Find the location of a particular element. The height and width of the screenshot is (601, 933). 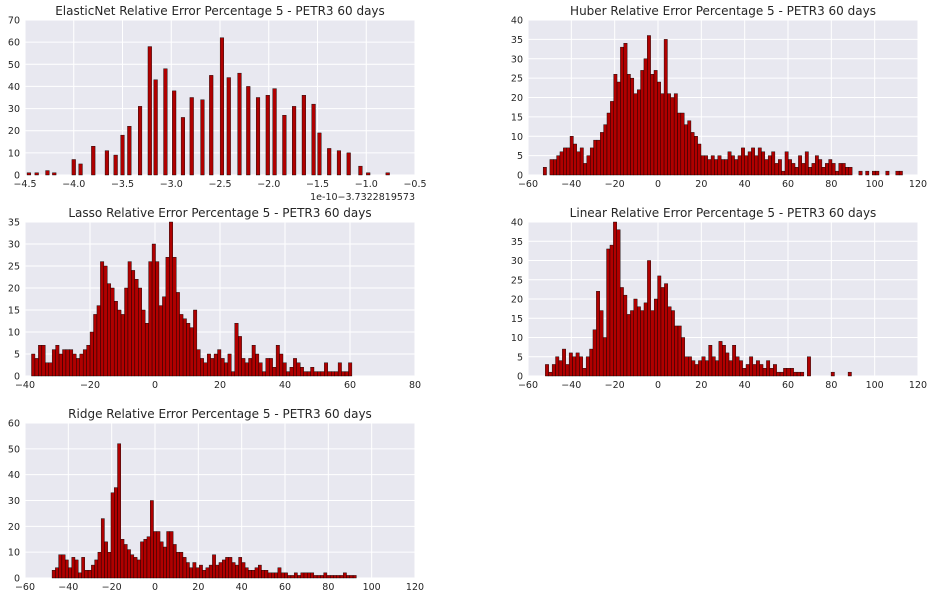

x-tick-label: 0 is located at coordinates (155, 385).